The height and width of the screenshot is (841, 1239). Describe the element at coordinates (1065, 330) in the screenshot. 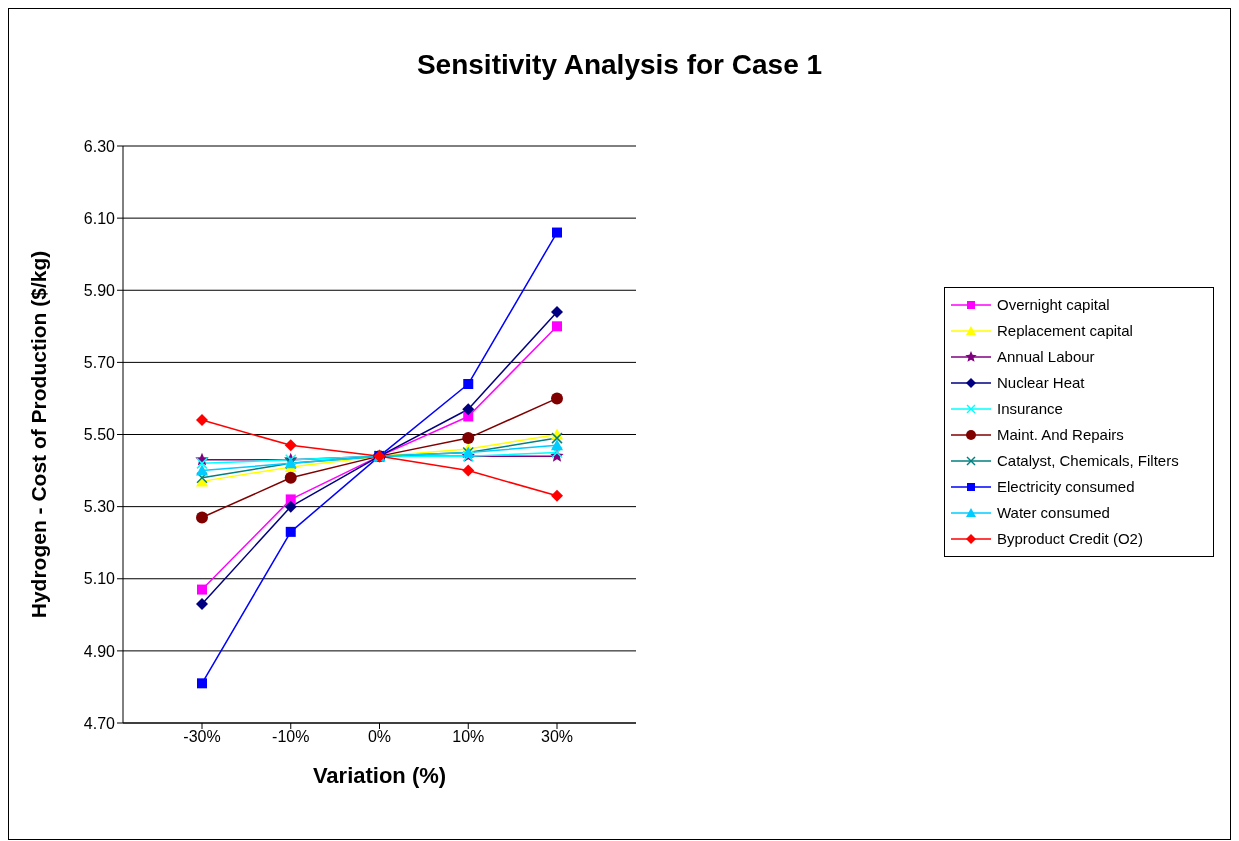

I see `legend-label: Replacement capital` at that location.